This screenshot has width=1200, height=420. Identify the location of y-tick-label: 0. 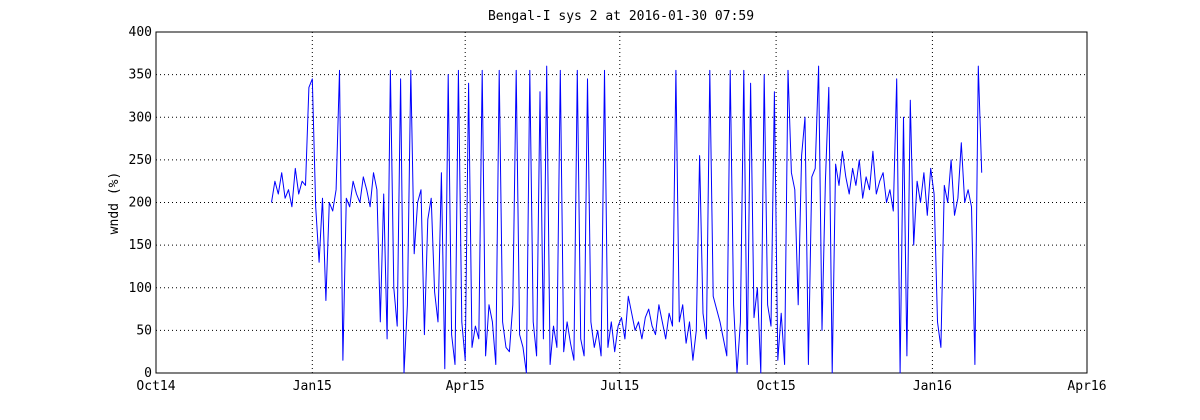
(148, 373).